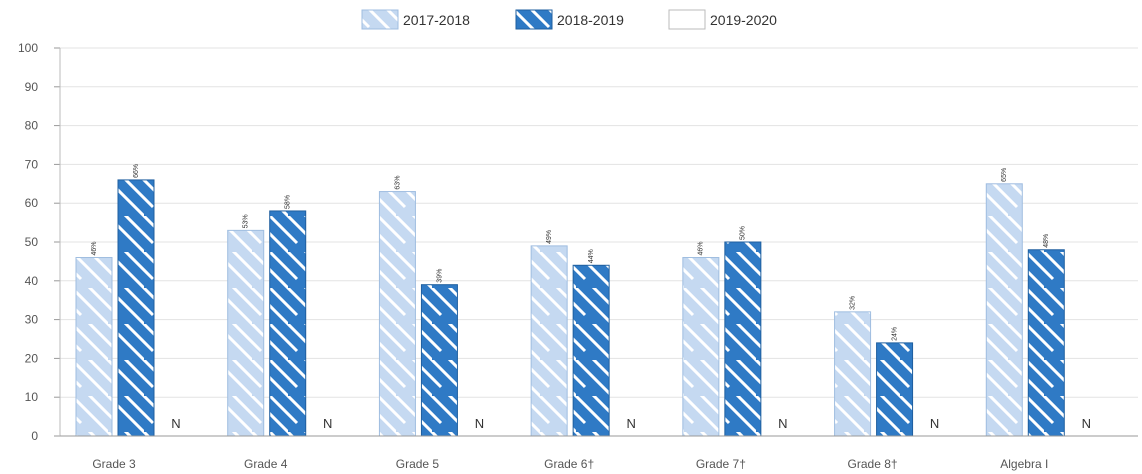 The image size is (1142, 474). I want to click on na-label-2019-2020-grade-8: N, so click(934, 423).